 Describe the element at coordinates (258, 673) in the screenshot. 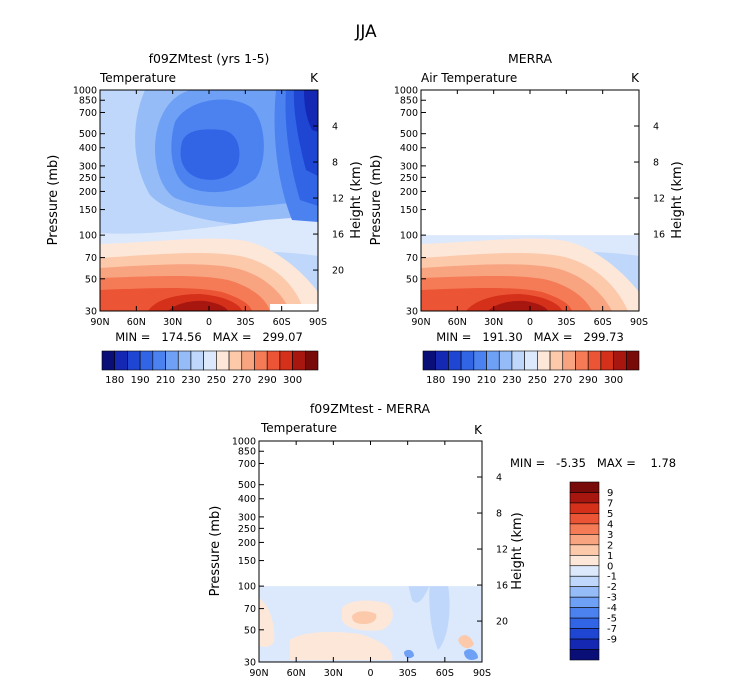

I see `x-tick-label: 90N` at that location.